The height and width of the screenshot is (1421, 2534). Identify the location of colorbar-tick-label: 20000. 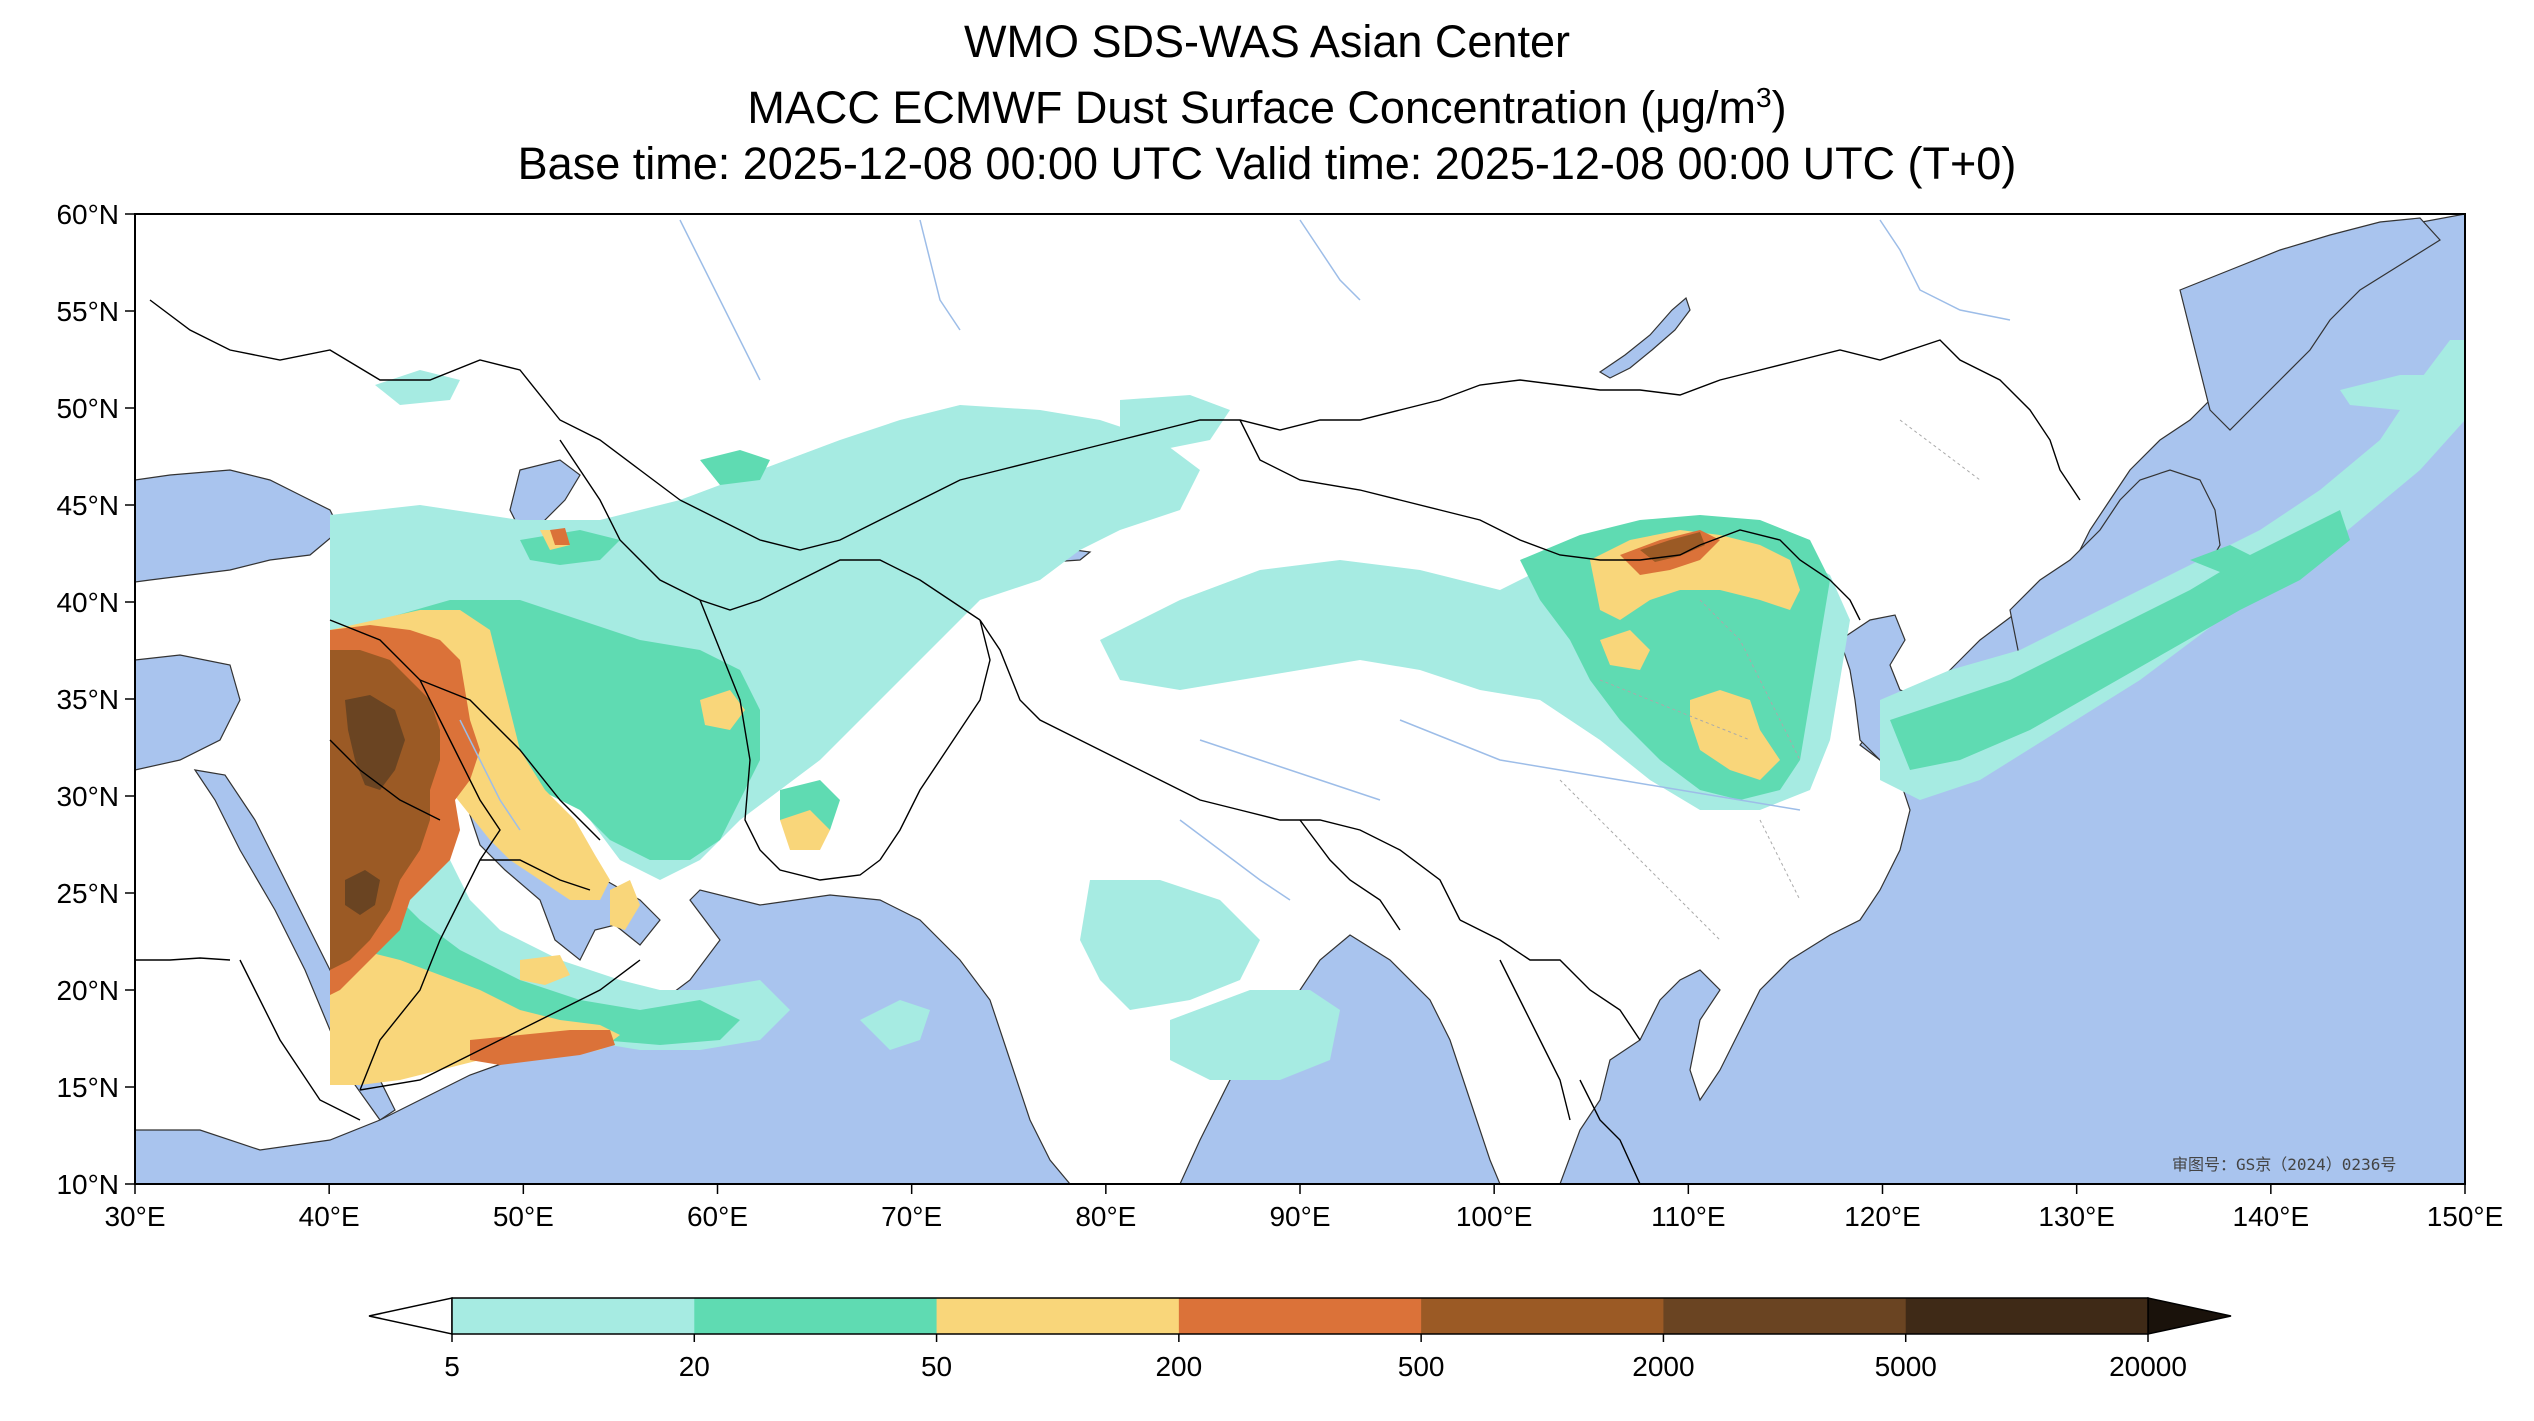
(2148, 1366).